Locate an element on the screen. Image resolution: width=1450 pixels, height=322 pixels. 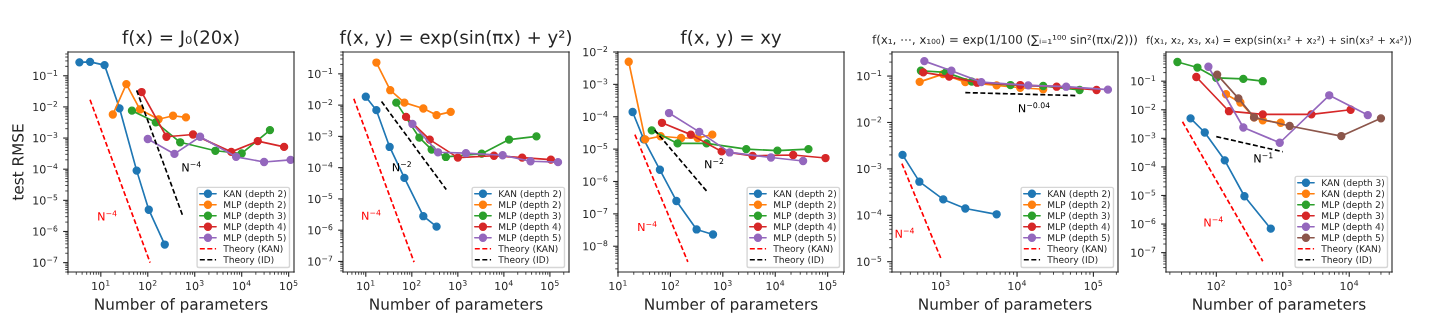
chart-title: f(x, y) = exp(sin(πx) + y²) is located at coordinates (455, 38).